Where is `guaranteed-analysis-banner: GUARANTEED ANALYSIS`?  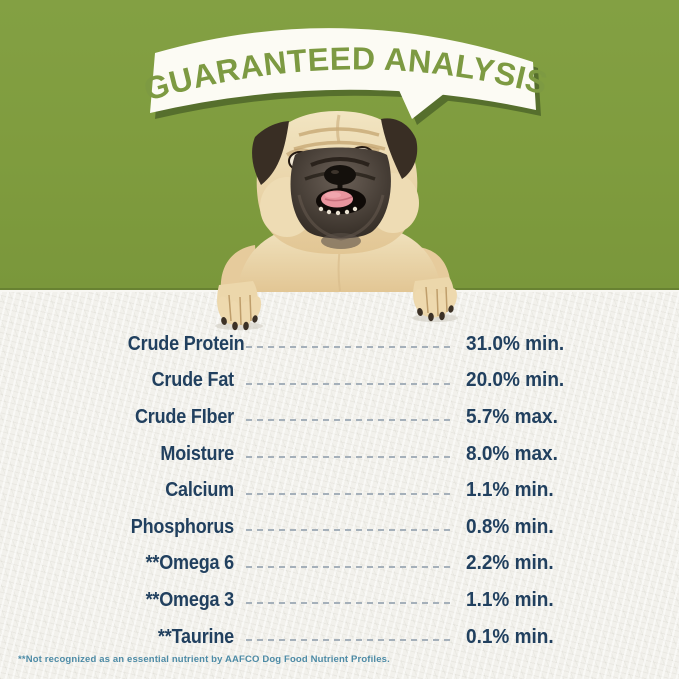 guaranteed-analysis-banner: GUARANTEED ANALYSIS is located at coordinates (345, 76).